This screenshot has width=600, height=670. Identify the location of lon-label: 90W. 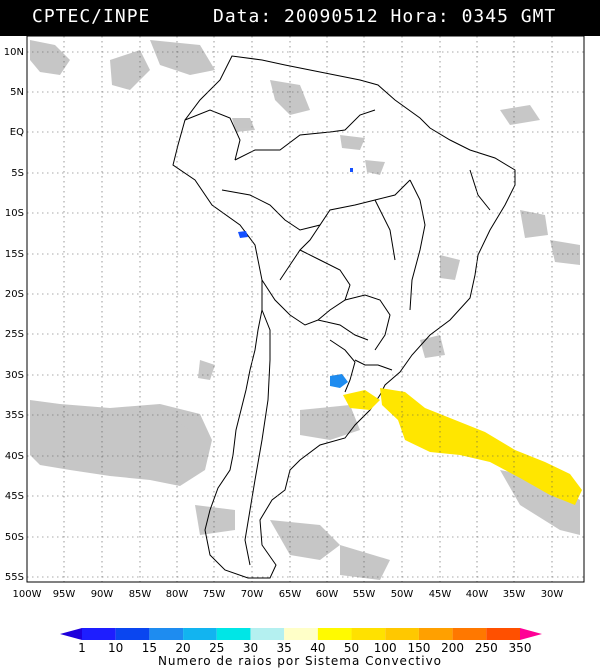
(102, 594).